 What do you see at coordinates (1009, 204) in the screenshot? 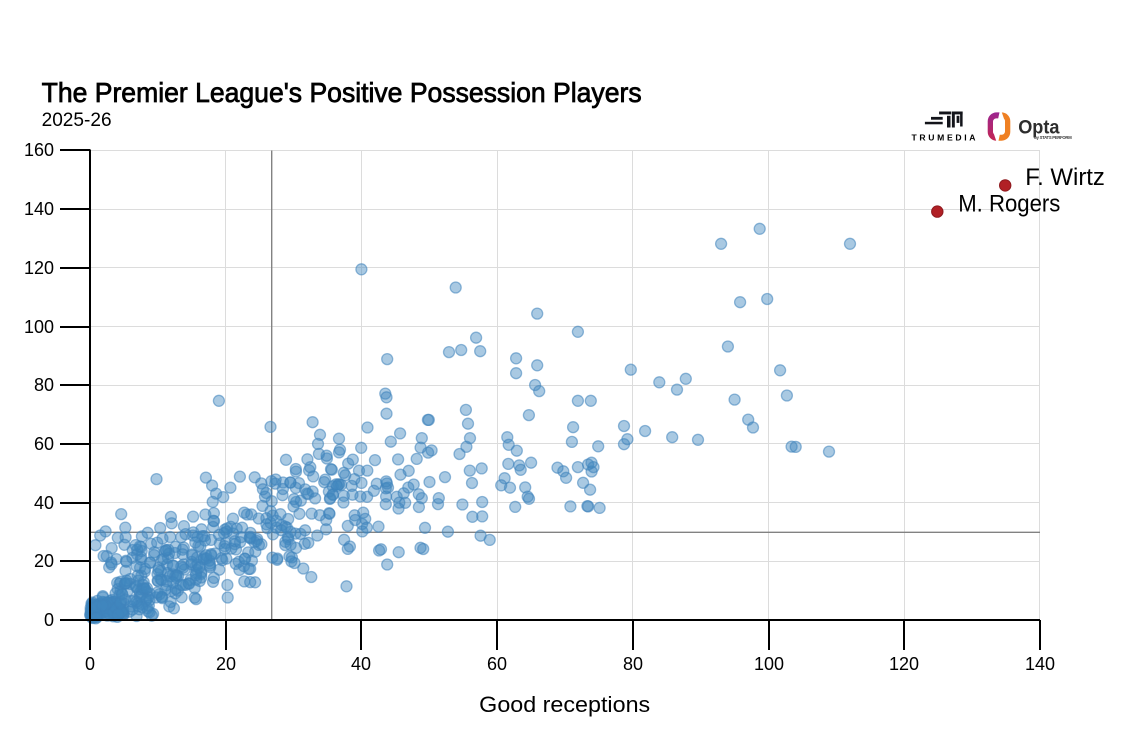
I see `svg-text: M. Rogers` at bounding box center [1009, 204].